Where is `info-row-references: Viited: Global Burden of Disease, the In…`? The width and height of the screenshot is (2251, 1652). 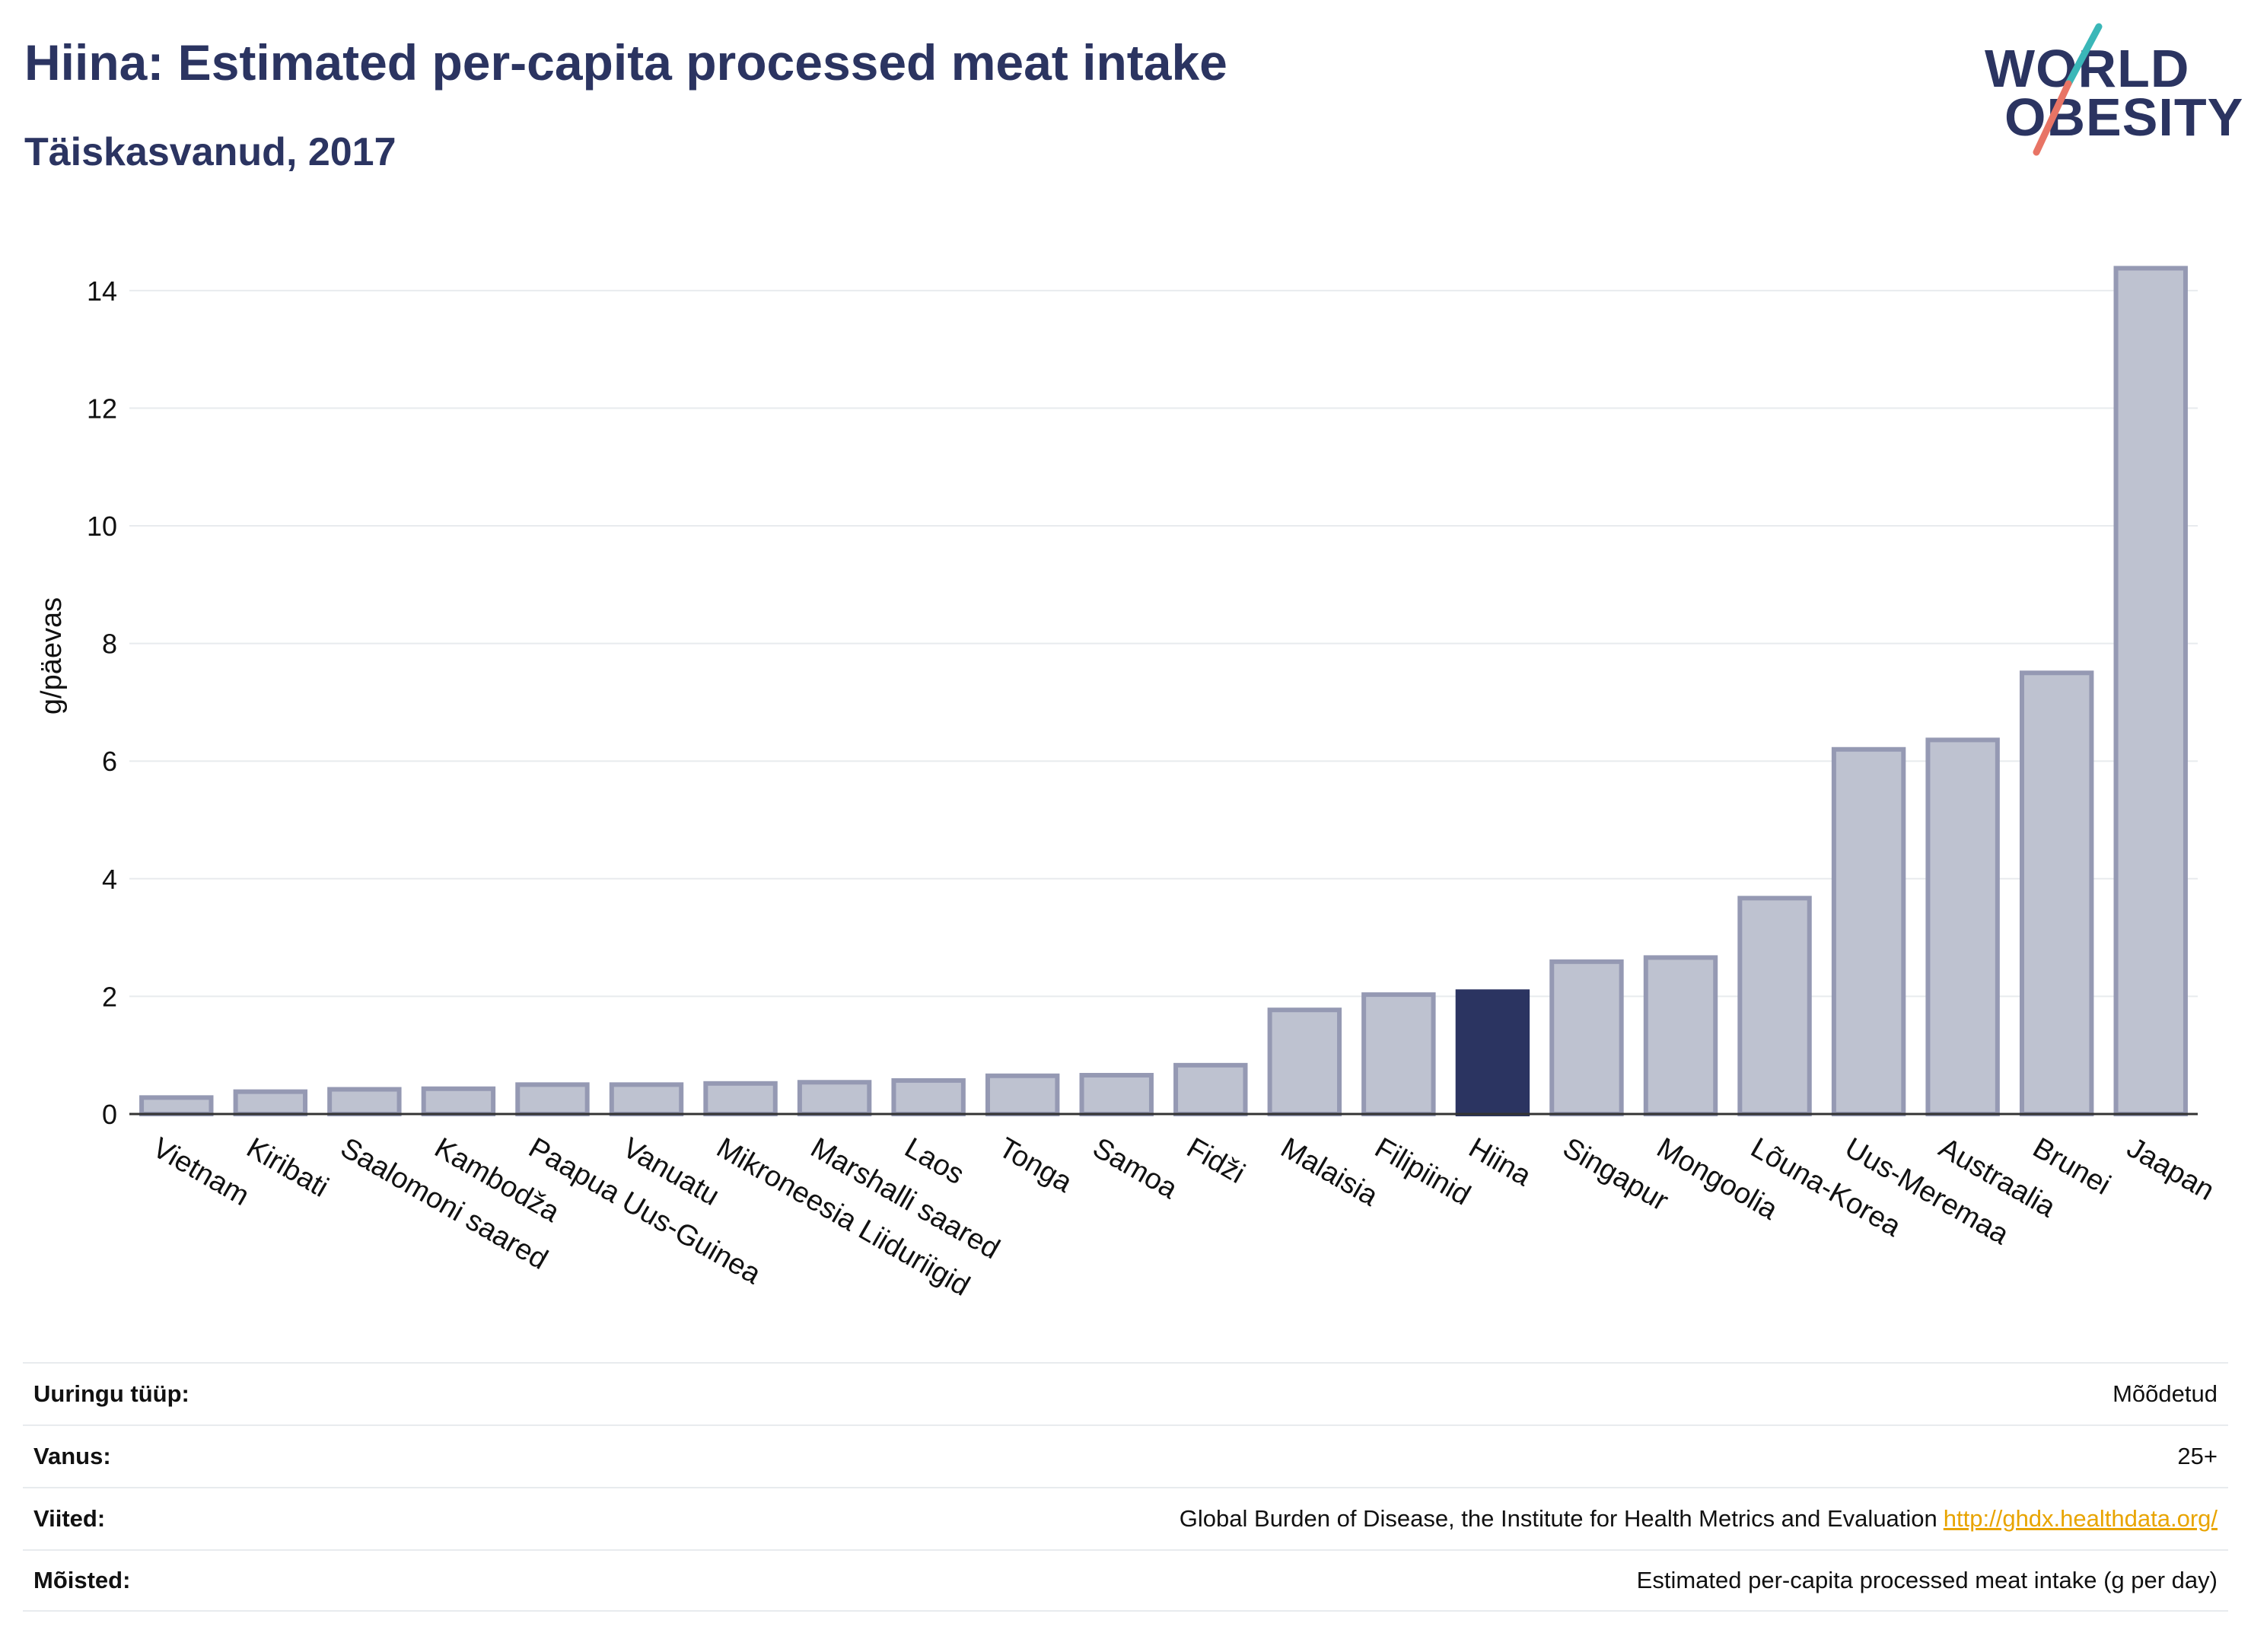 info-row-references: Viited: Global Burden of Disease, the In… is located at coordinates (1125, 1518).